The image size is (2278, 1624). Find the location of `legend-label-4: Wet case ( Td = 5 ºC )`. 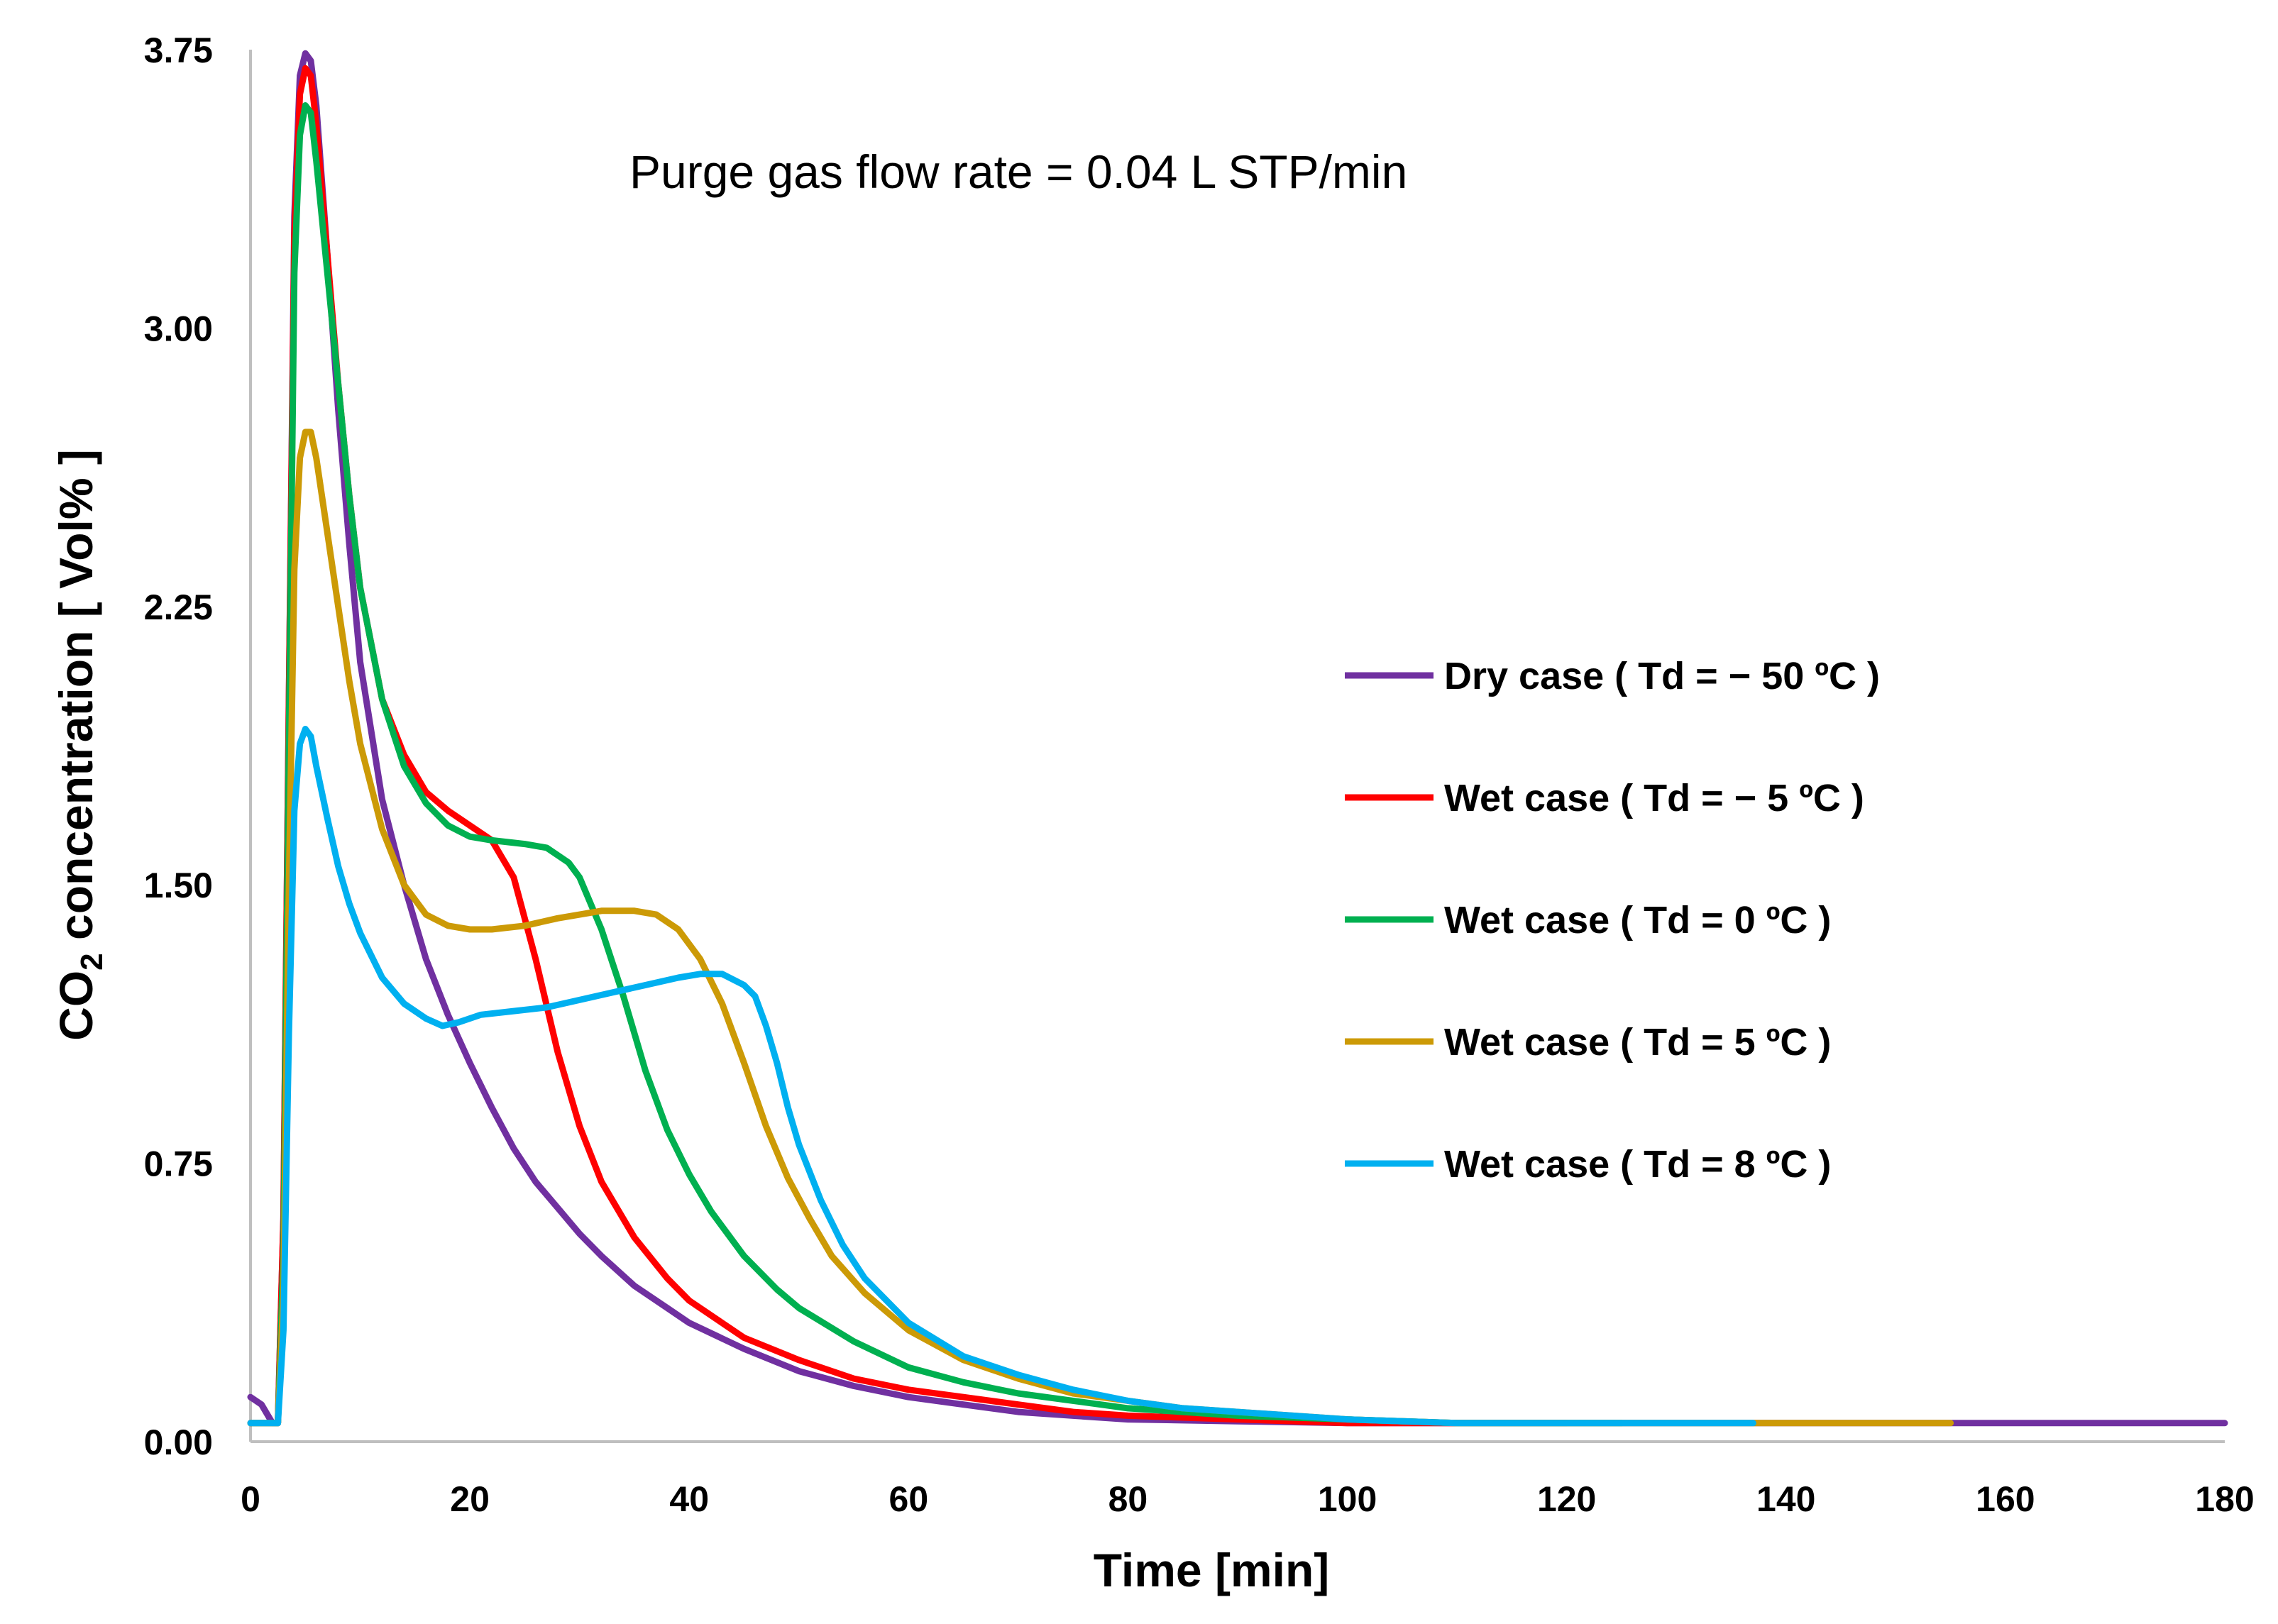

legend-label-4: Wet case ( Td = 5 ºC ) is located at coordinates (1637, 1042).